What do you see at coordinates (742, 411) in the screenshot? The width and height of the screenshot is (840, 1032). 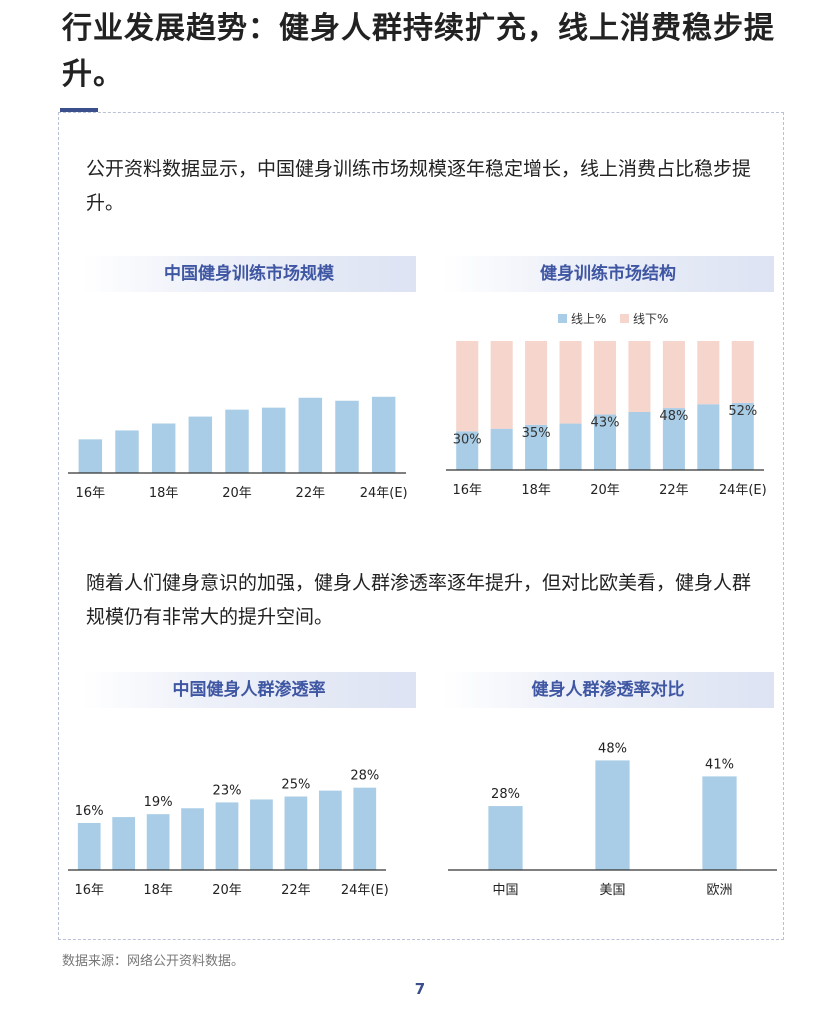 I see `data-label: 52%` at bounding box center [742, 411].